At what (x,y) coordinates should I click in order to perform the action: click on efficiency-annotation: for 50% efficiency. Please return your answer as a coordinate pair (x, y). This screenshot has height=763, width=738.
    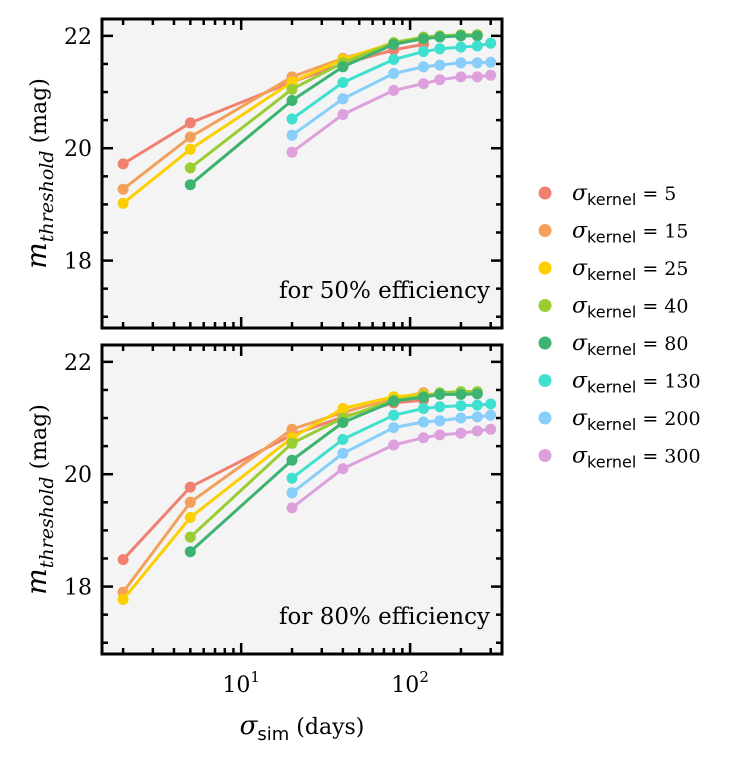
    Looking at the image, I should click on (384, 291).